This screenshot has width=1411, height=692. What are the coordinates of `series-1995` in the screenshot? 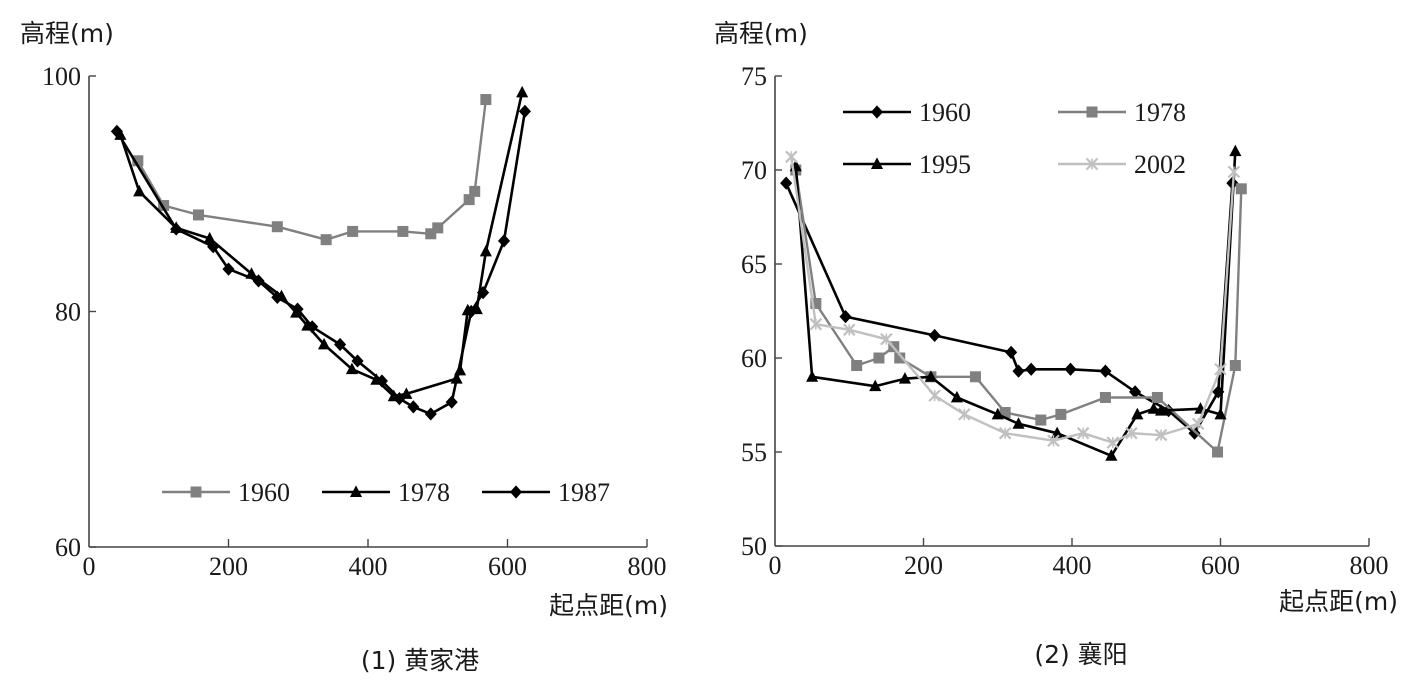 It's located at (1015, 302).